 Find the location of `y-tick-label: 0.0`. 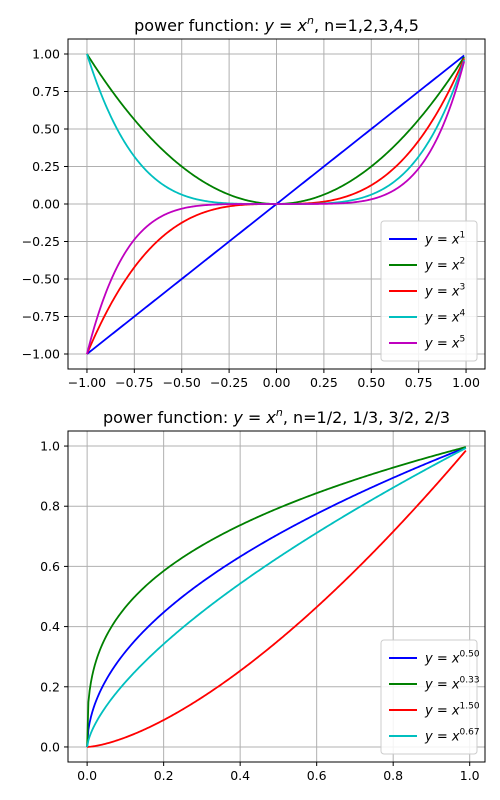

y-tick-label: 0.0 is located at coordinates (50, 746).